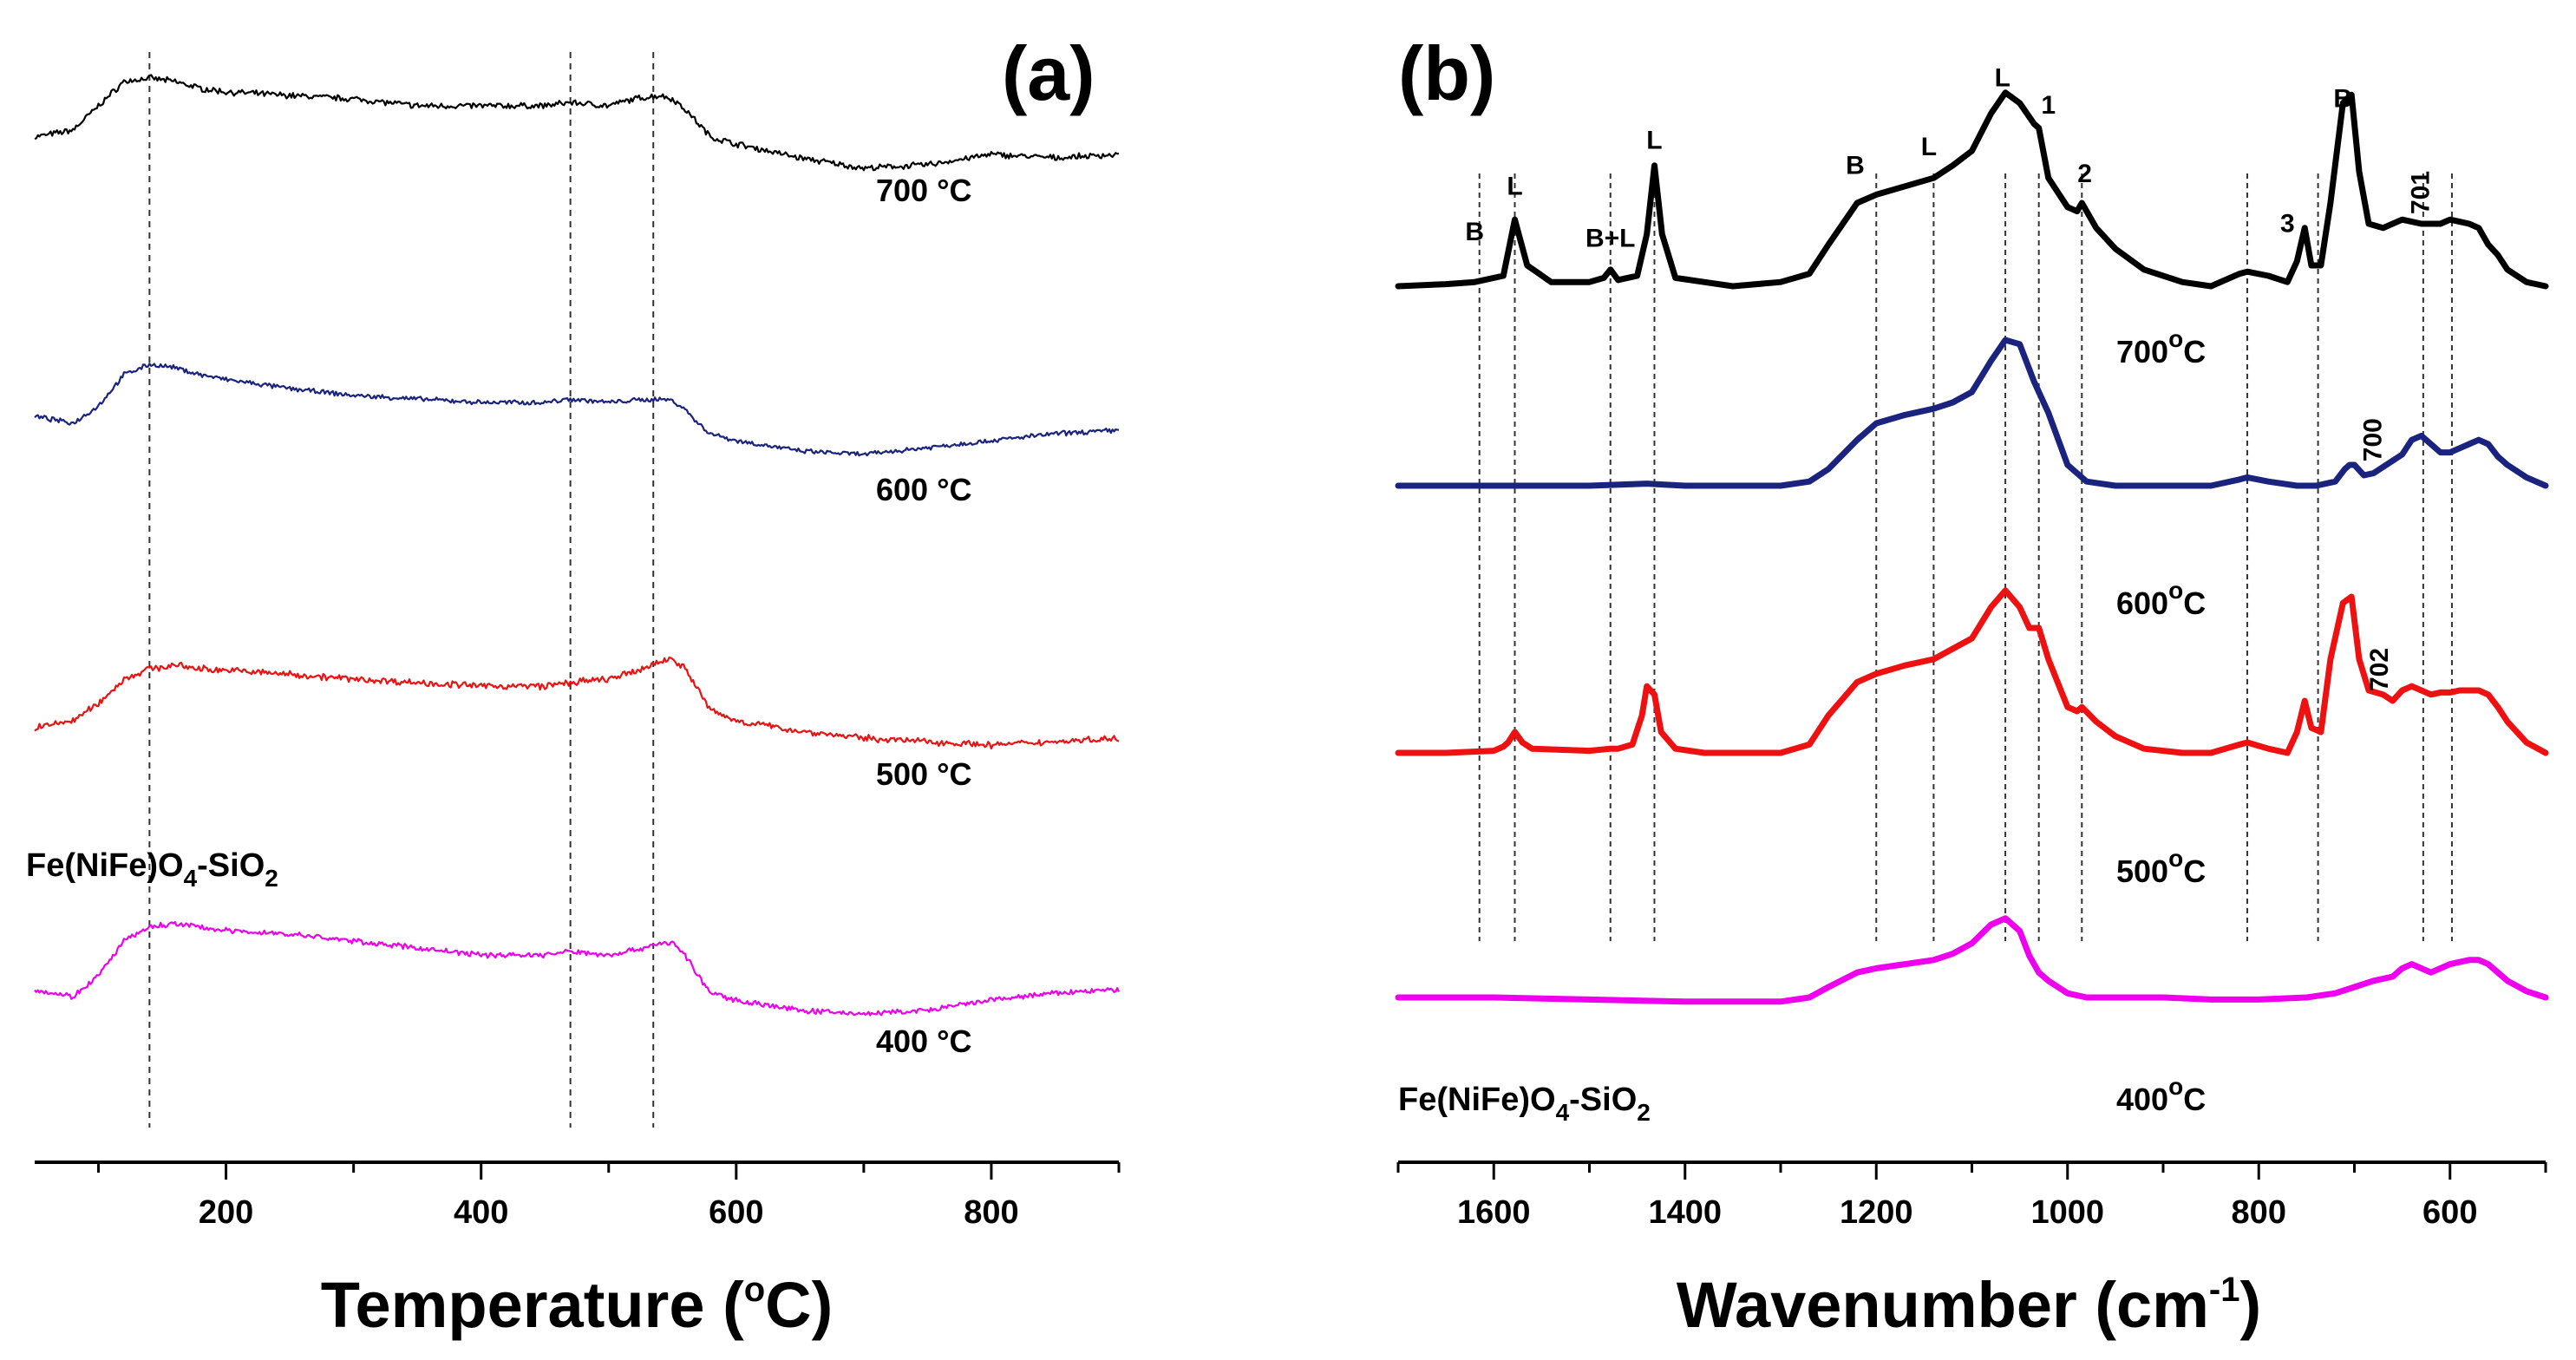  What do you see at coordinates (1446, 73) in the screenshot?
I see `panel-label: (b)` at bounding box center [1446, 73].